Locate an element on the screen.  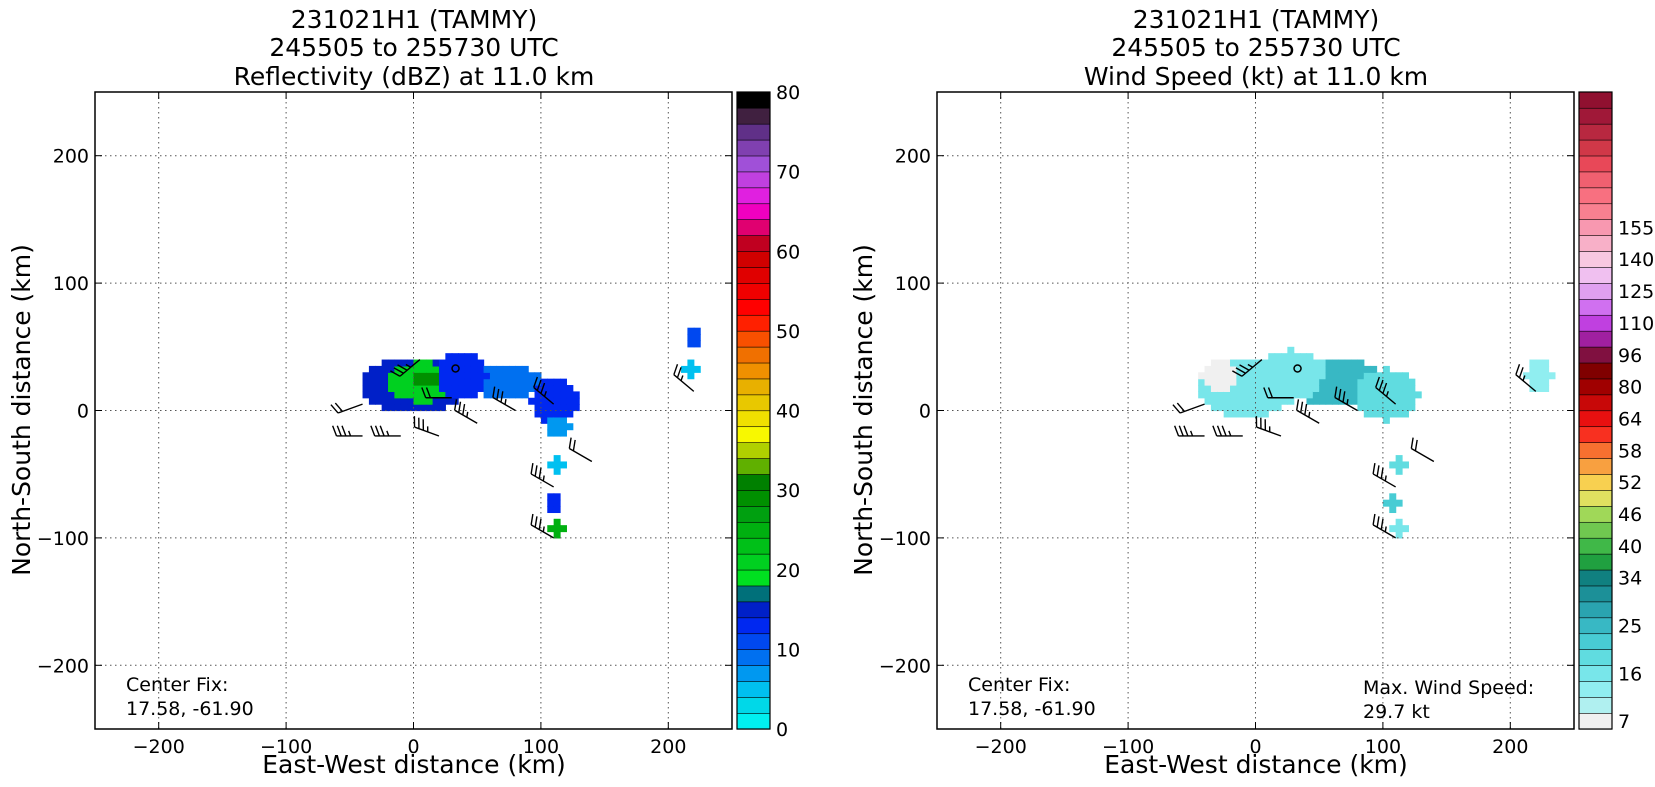
windspeed-colorbar-tick-label: 125 is located at coordinates (1636, 292).